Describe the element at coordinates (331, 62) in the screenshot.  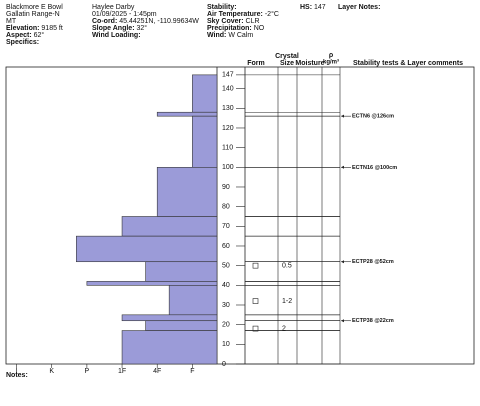
I see `column-header: kg/m³` at that location.